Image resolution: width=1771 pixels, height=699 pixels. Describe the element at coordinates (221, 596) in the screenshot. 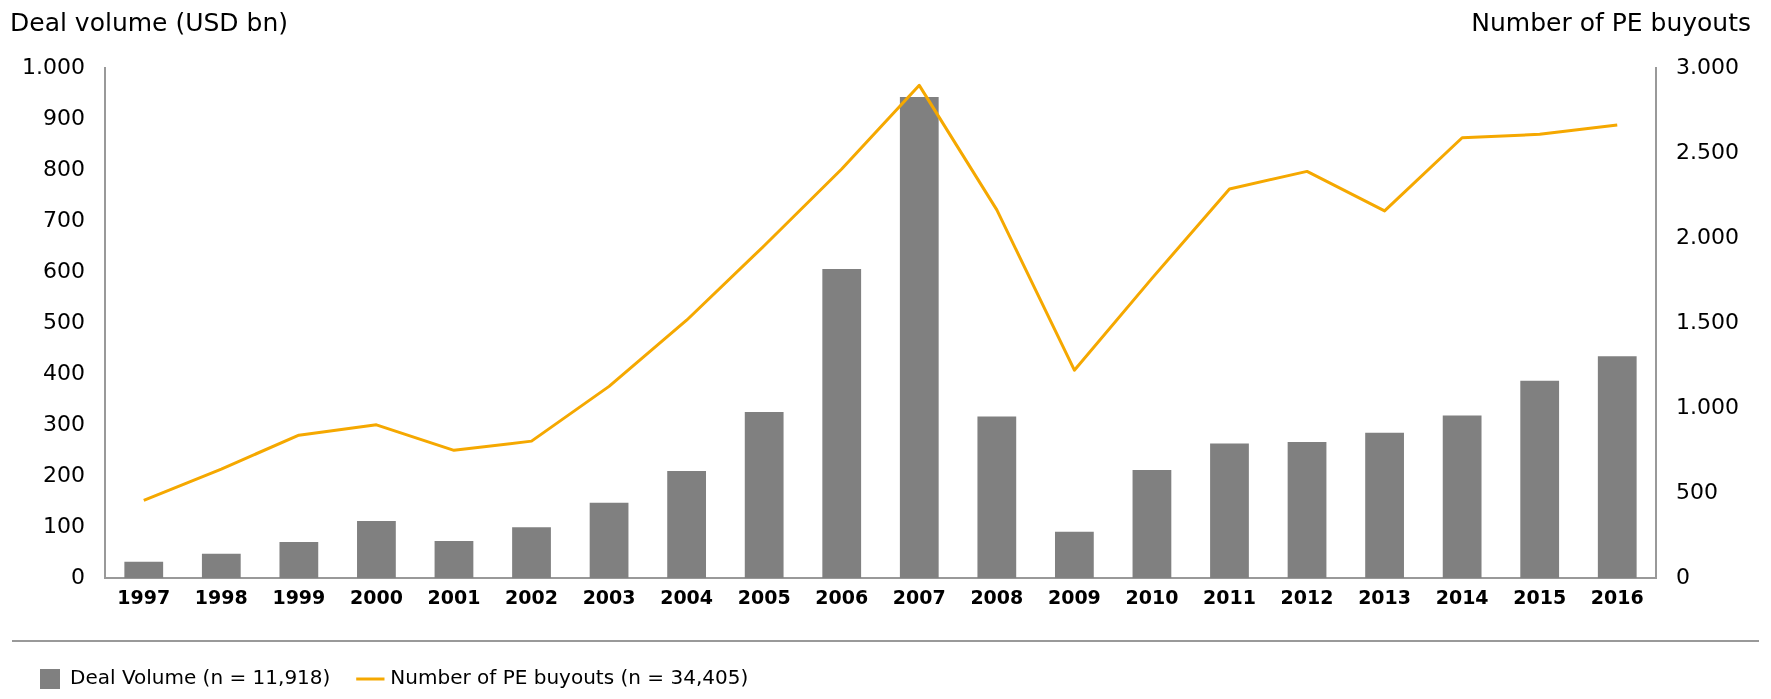

I see `x-tick-label: 1998` at that location.